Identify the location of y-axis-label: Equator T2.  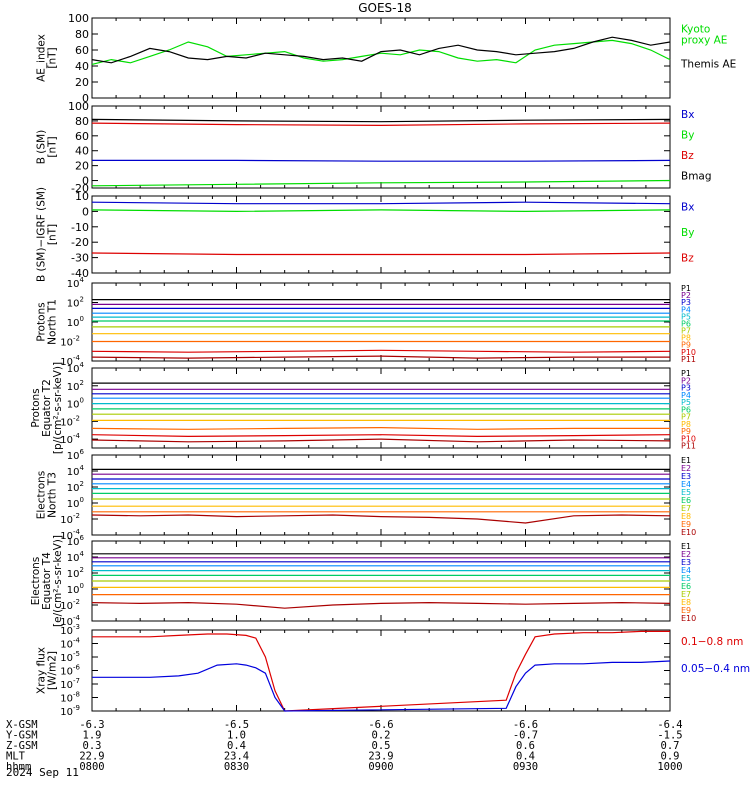
(47, 408).